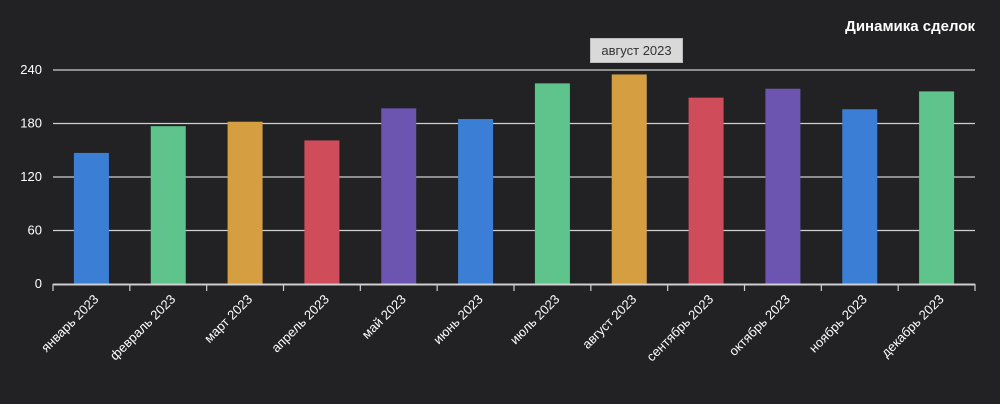 The image size is (1000, 404). I want to click on x-tick-label: сентябрь 2023, so click(679, 328).